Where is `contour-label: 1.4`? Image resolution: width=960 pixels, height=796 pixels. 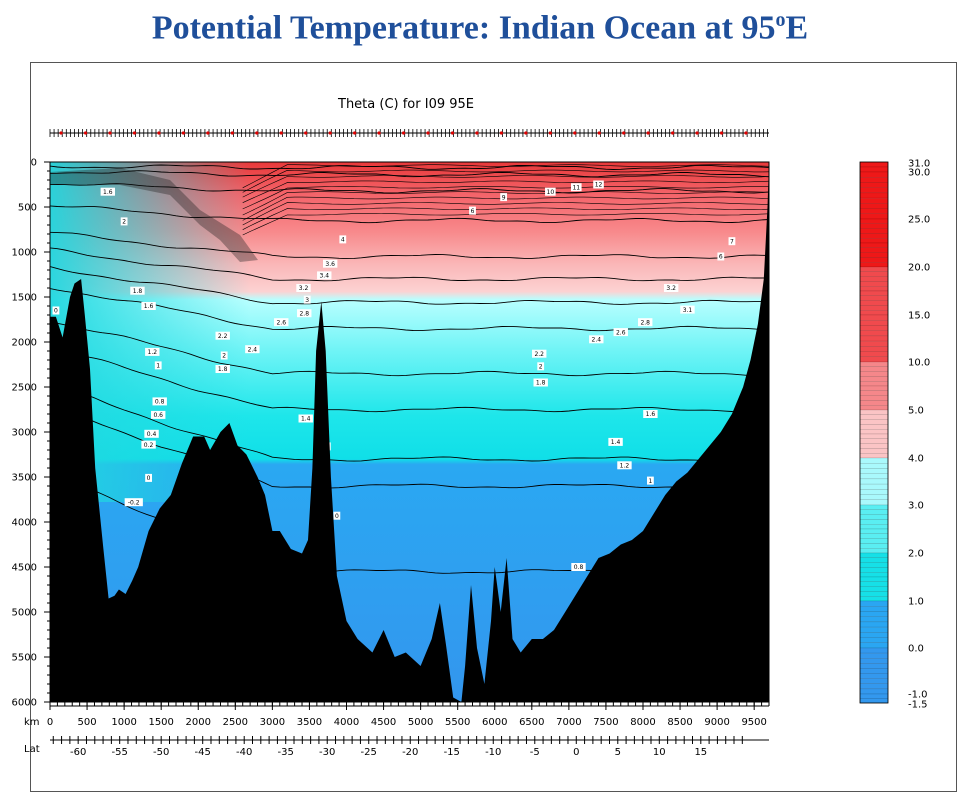 contour-label: 1.4 is located at coordinates (305, 418).